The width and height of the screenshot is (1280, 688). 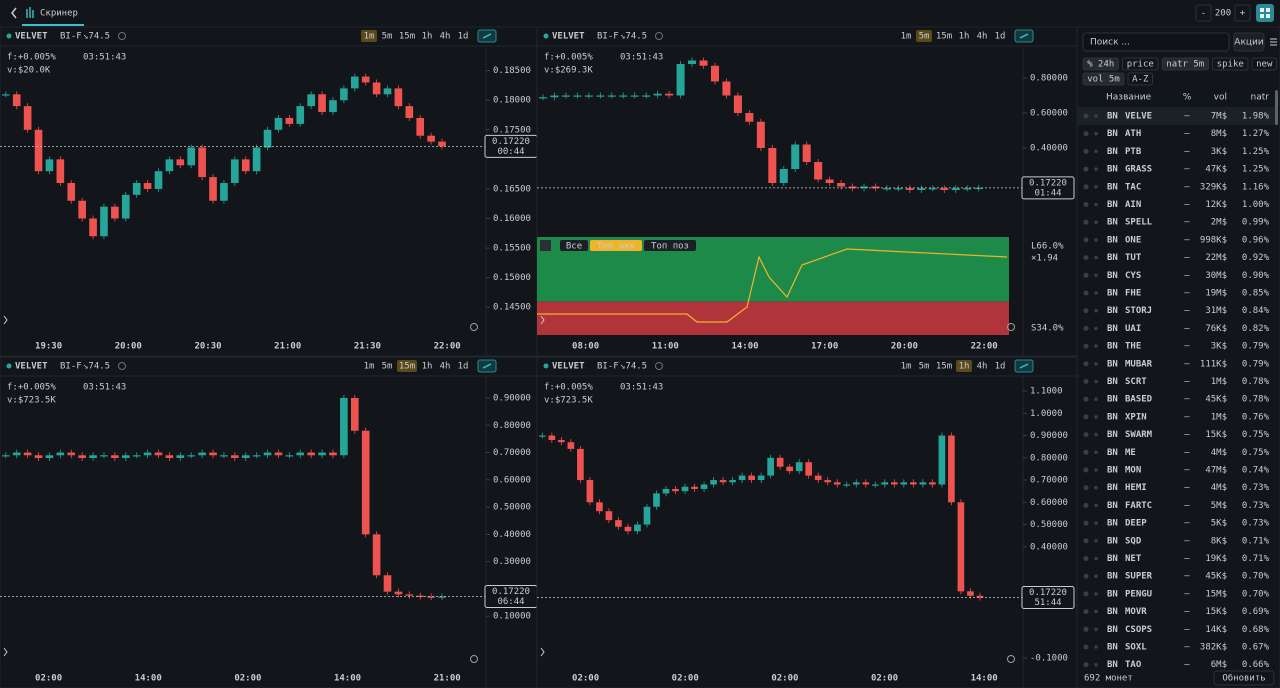 I want to click on coin-name: DEEP, so click(x=1136, y=524).